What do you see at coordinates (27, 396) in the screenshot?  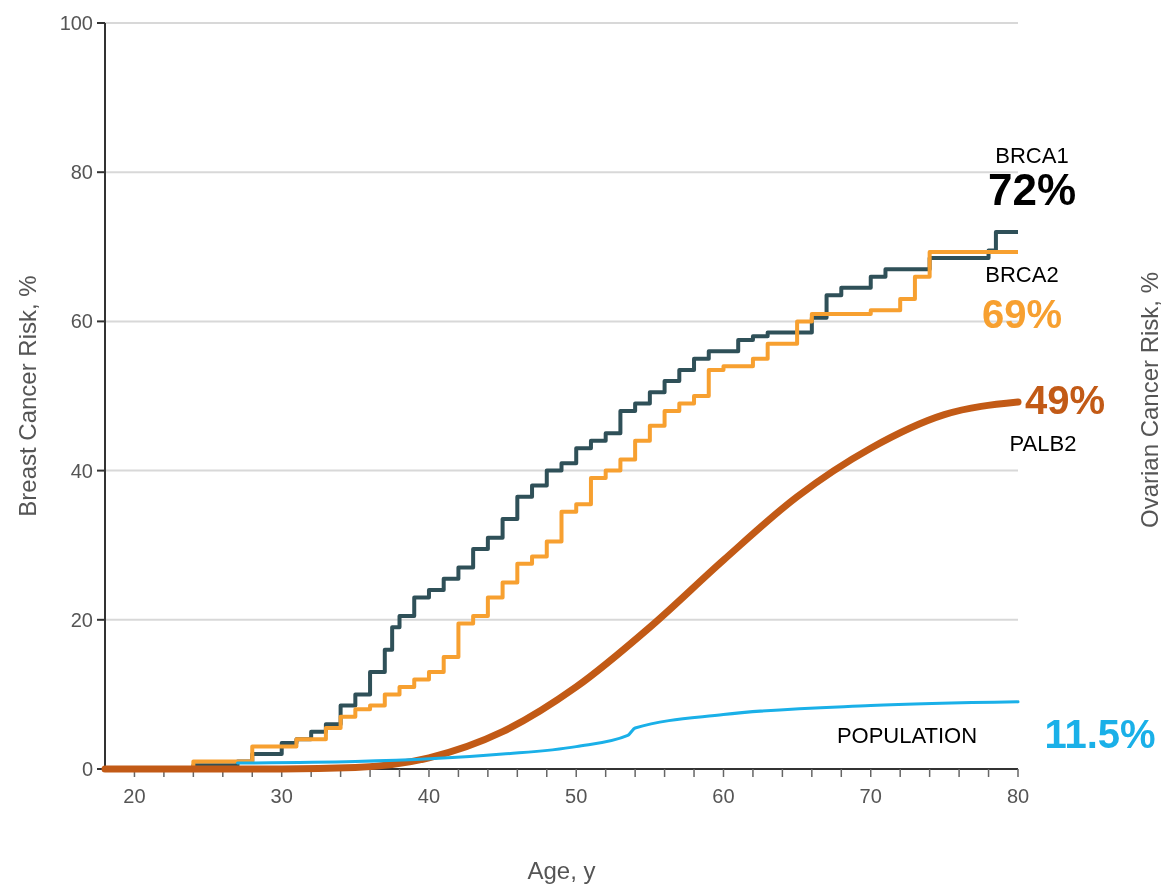 I see `y-axis-title: Breast Cancer Risk, %` at bounding box center [27, 396].